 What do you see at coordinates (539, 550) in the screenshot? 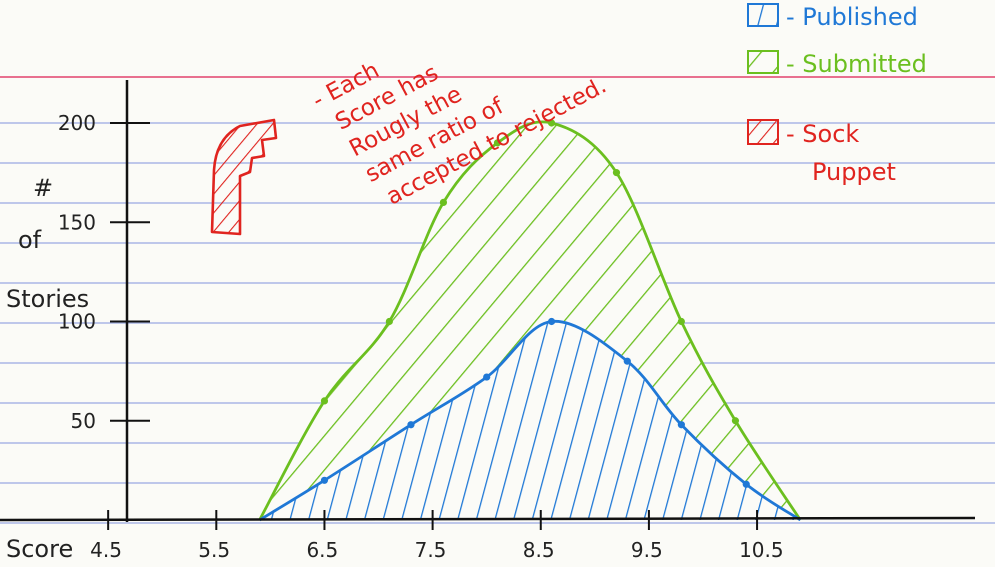
I see `x-tick-label: 8.5` at bounding box center [539, 550].